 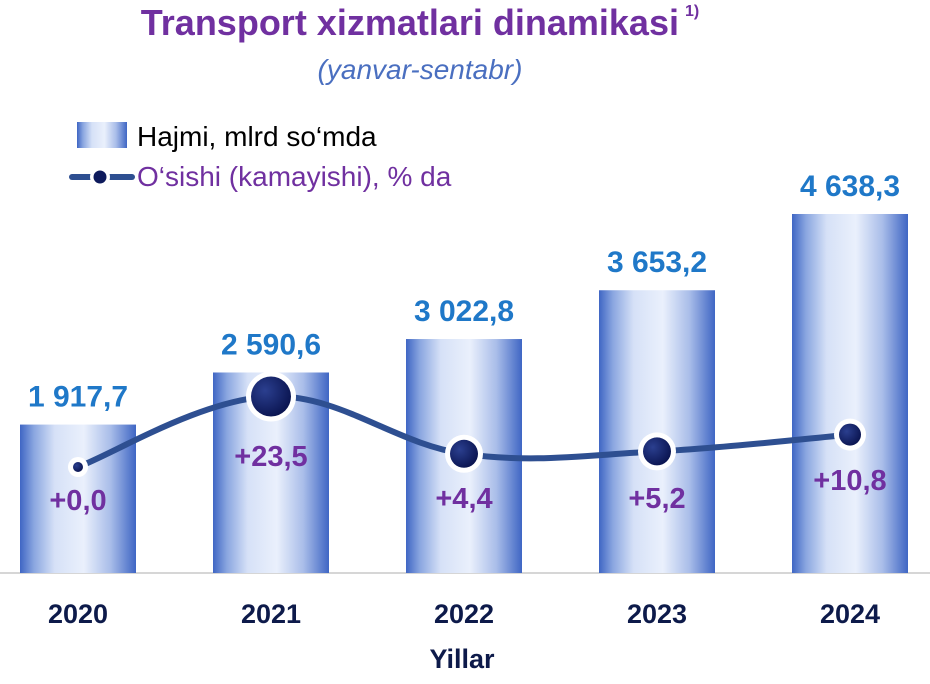 I want to click on x-tick-label-2024: 2024, so click(x=850, y=614).